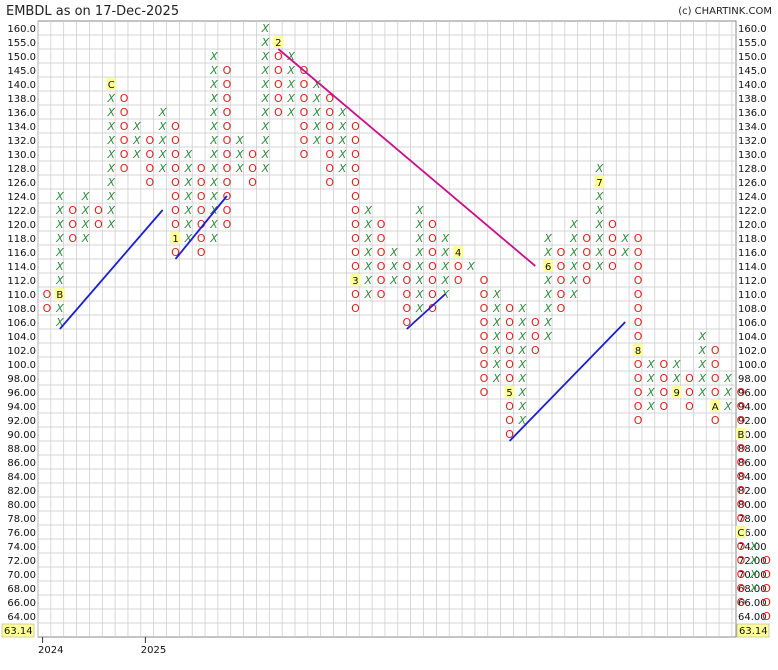  Describe the element at coordinates (752, 589) in the screenshot. I see `y-tick-label-right: 68.00` at that location.